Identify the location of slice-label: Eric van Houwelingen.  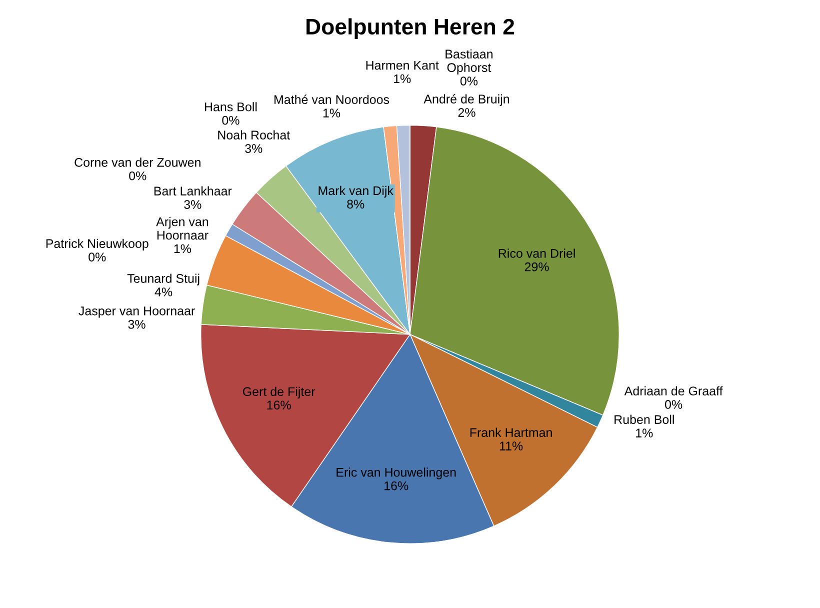
(396, 474).